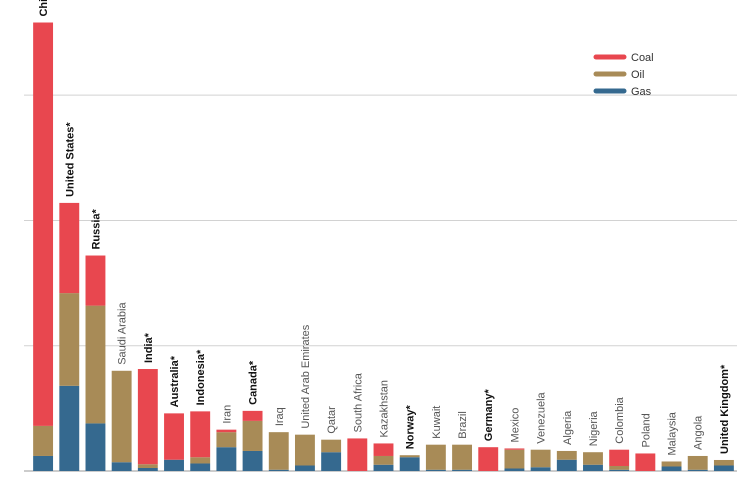  Describe the element at coordinates (641, 92) in the screenshot. I see `legend-label-gas: Gas` at that location.